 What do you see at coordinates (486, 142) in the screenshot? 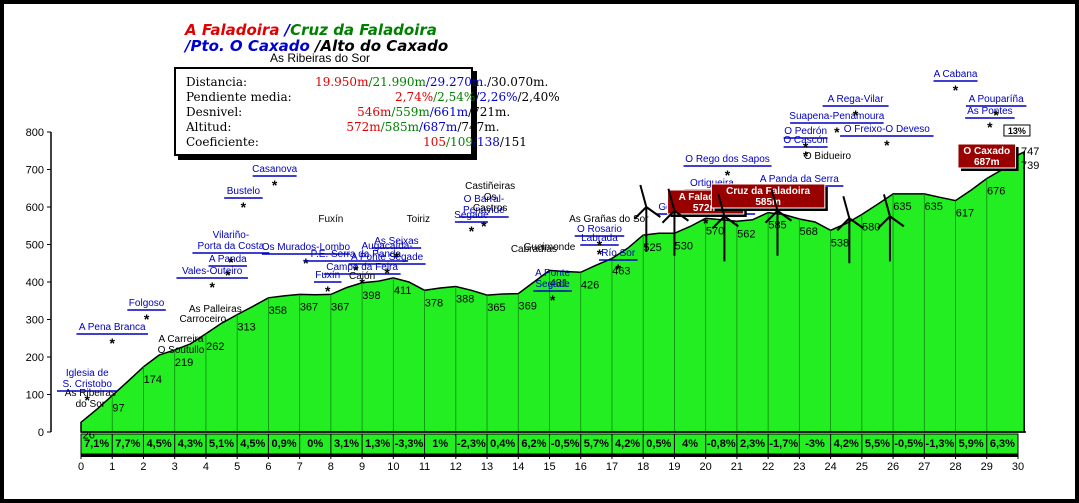
I see `stat-value: /138` at bounding box center [486, 142].